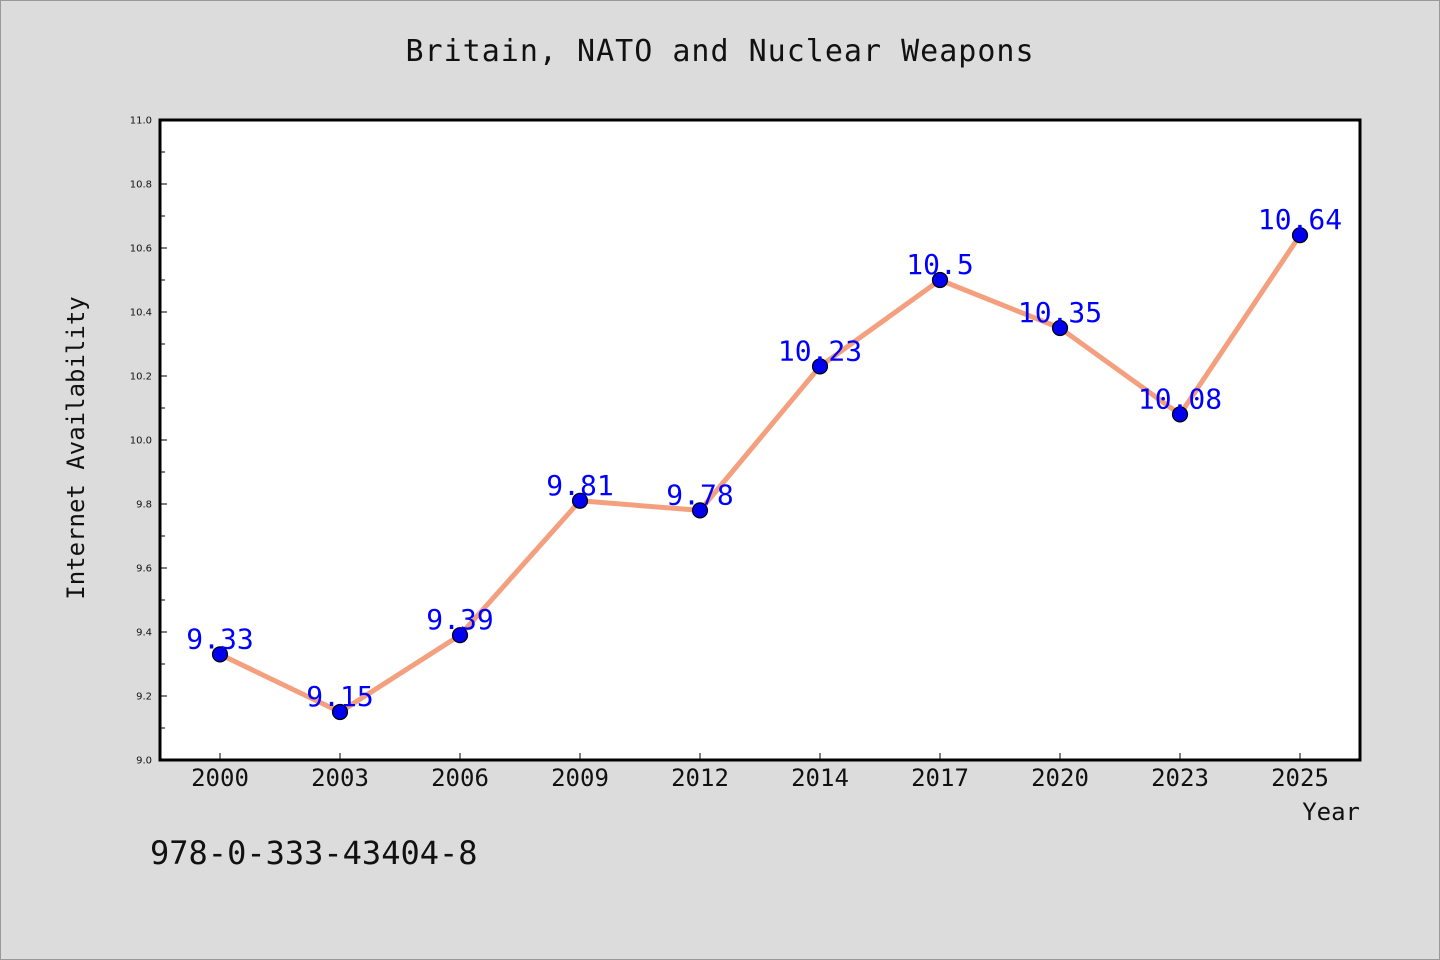  Describe the element at coordinates (720, 51) in the screenshot. I see `chart-title: Britain, NATO and Nuclear Weapons` at that location.